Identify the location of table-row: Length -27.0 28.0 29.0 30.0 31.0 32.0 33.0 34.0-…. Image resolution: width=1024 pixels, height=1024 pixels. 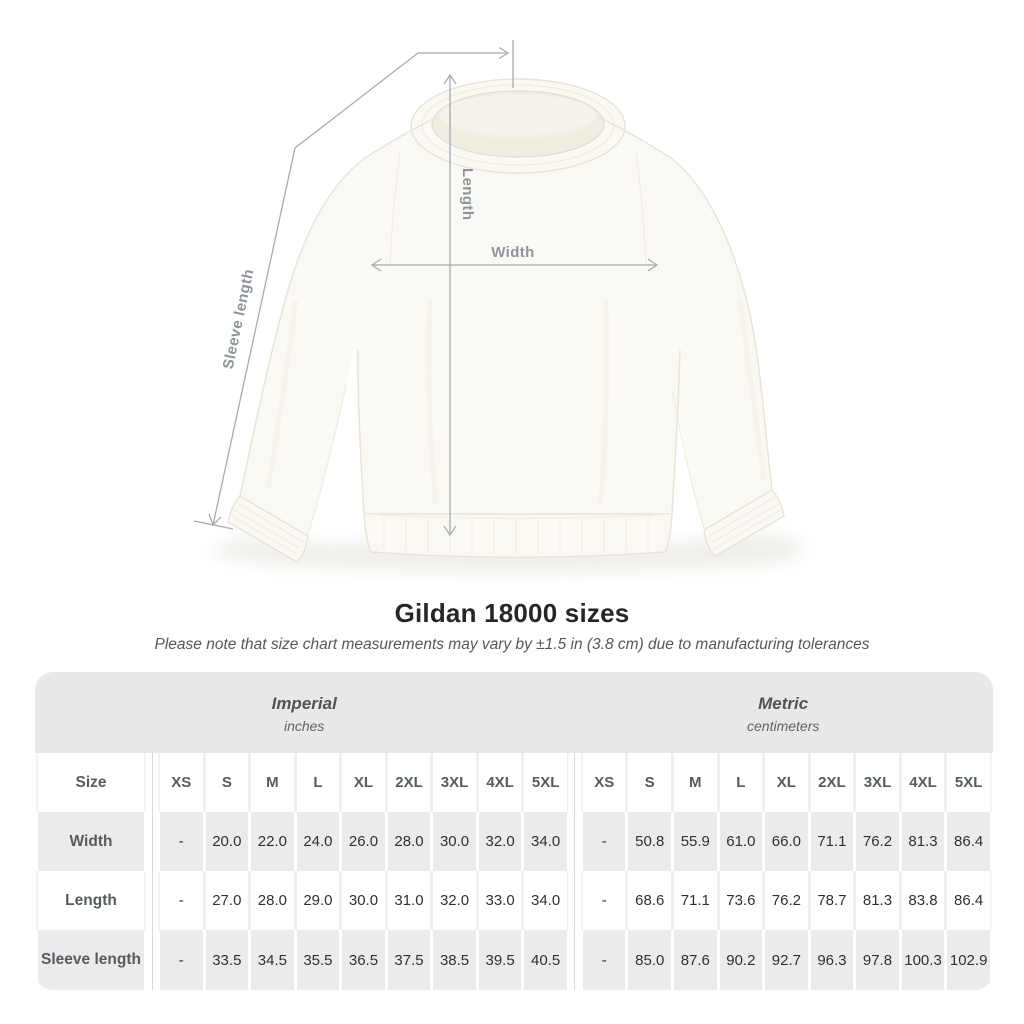
(514, 900).